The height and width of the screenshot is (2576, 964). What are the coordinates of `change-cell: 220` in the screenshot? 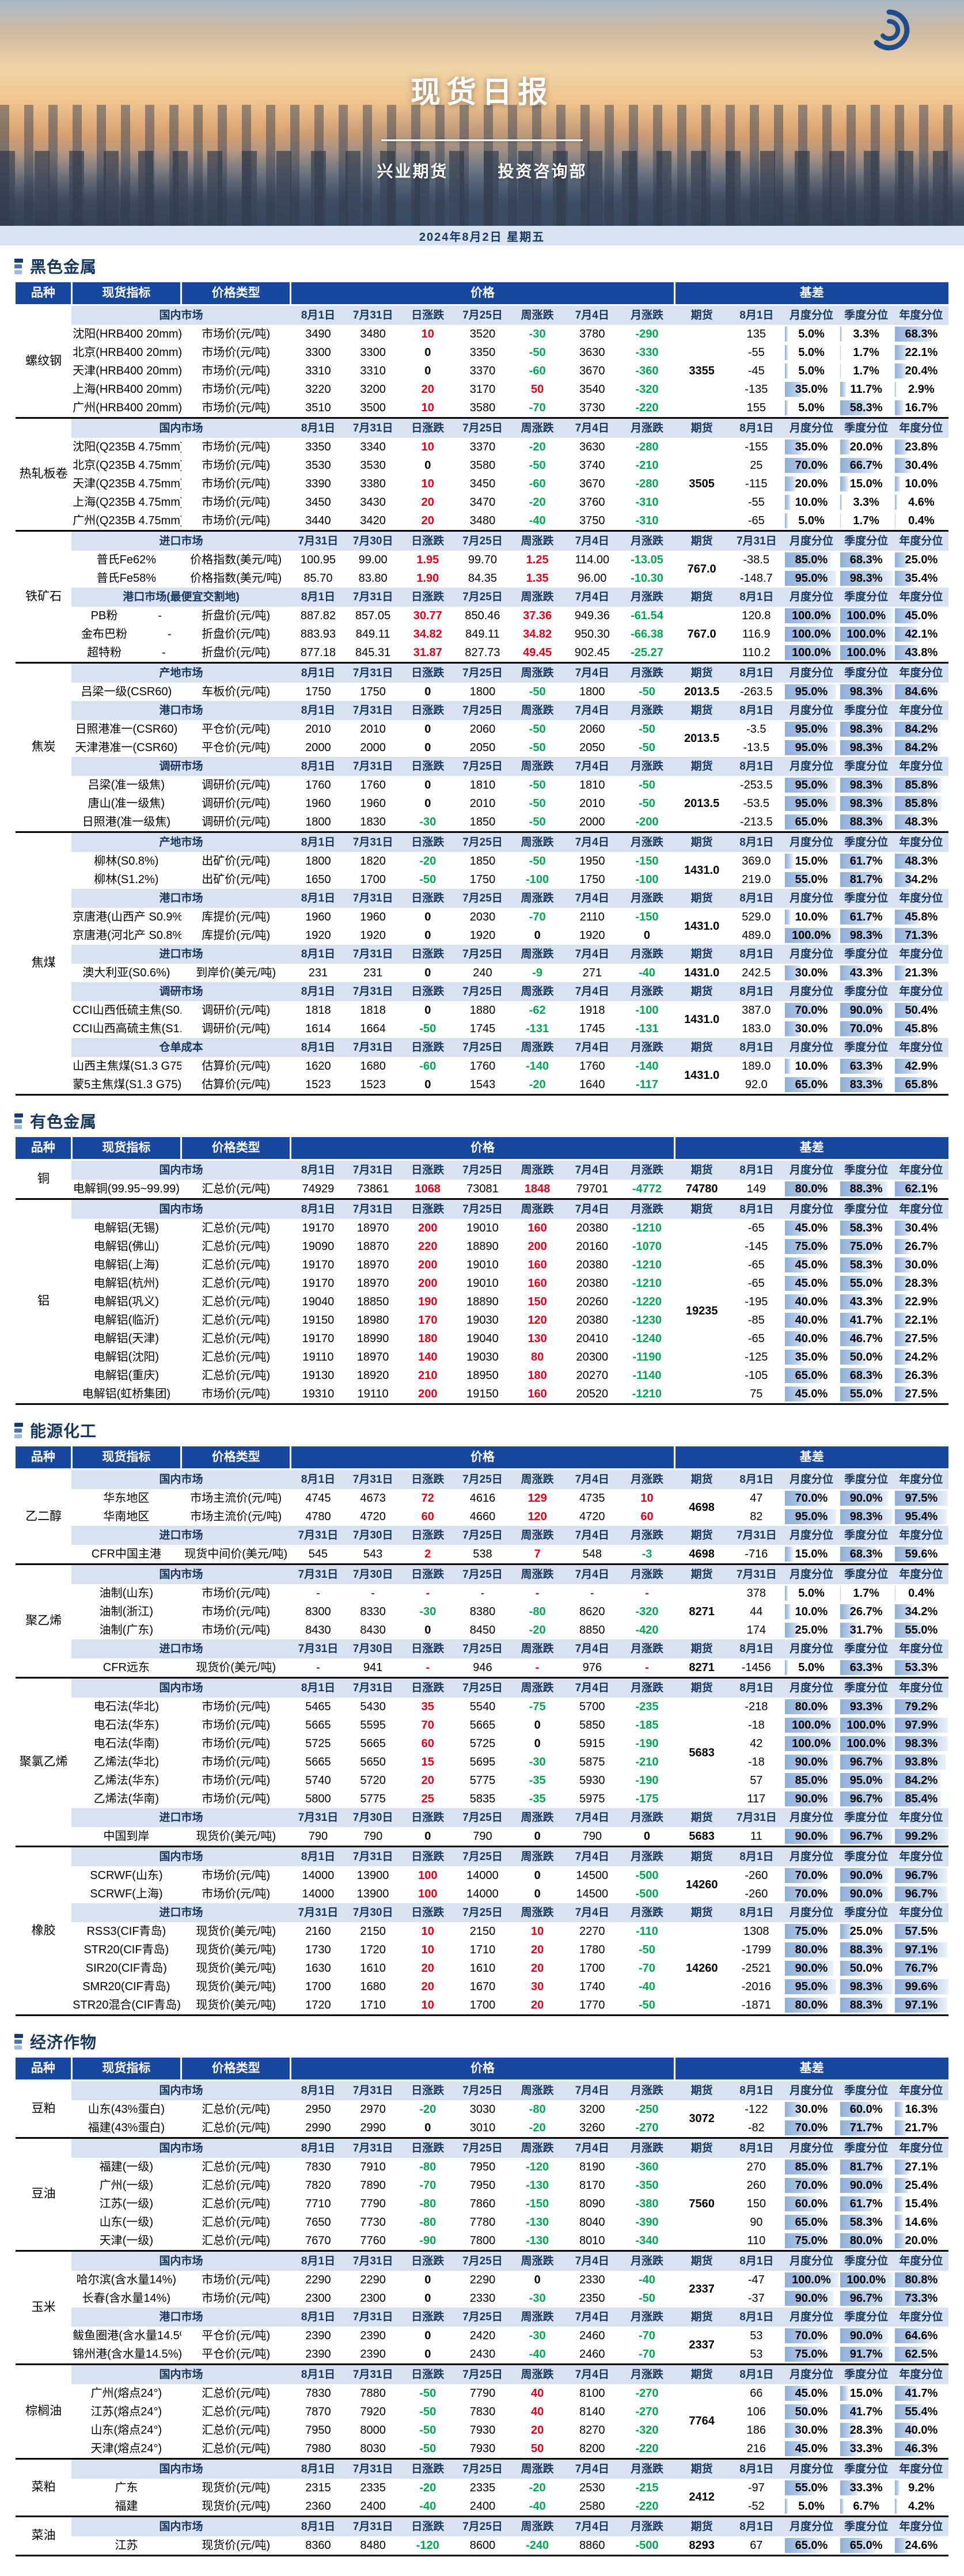 It's located at (427, 1246).